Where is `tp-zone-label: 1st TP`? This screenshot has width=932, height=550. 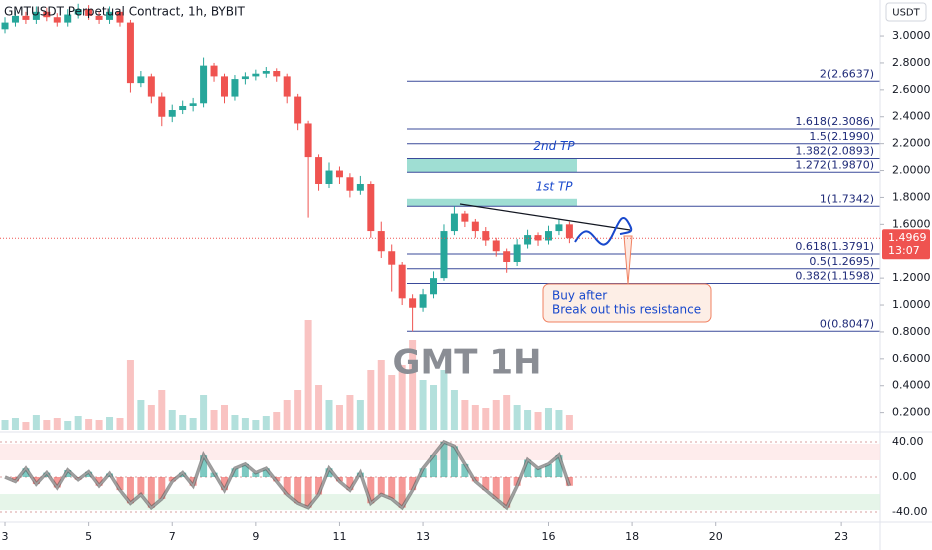
tp-zone-label: 1st TP is located at coordinates (555, 186).